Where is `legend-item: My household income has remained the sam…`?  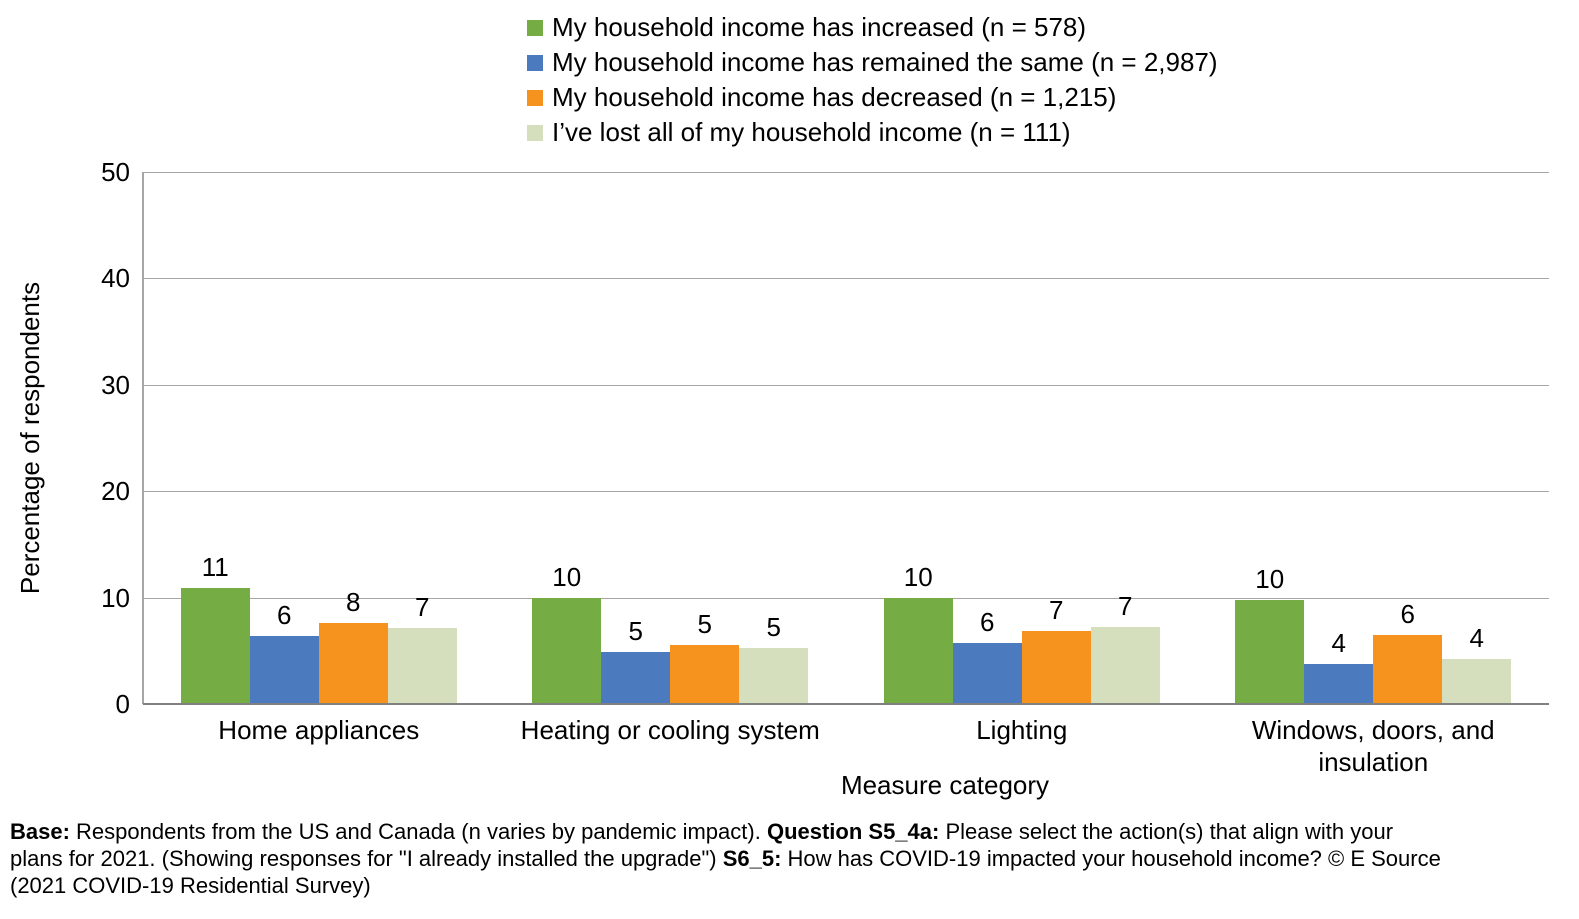 legend-item: My household income has remained the sam… is located at coordinates (872, 62).